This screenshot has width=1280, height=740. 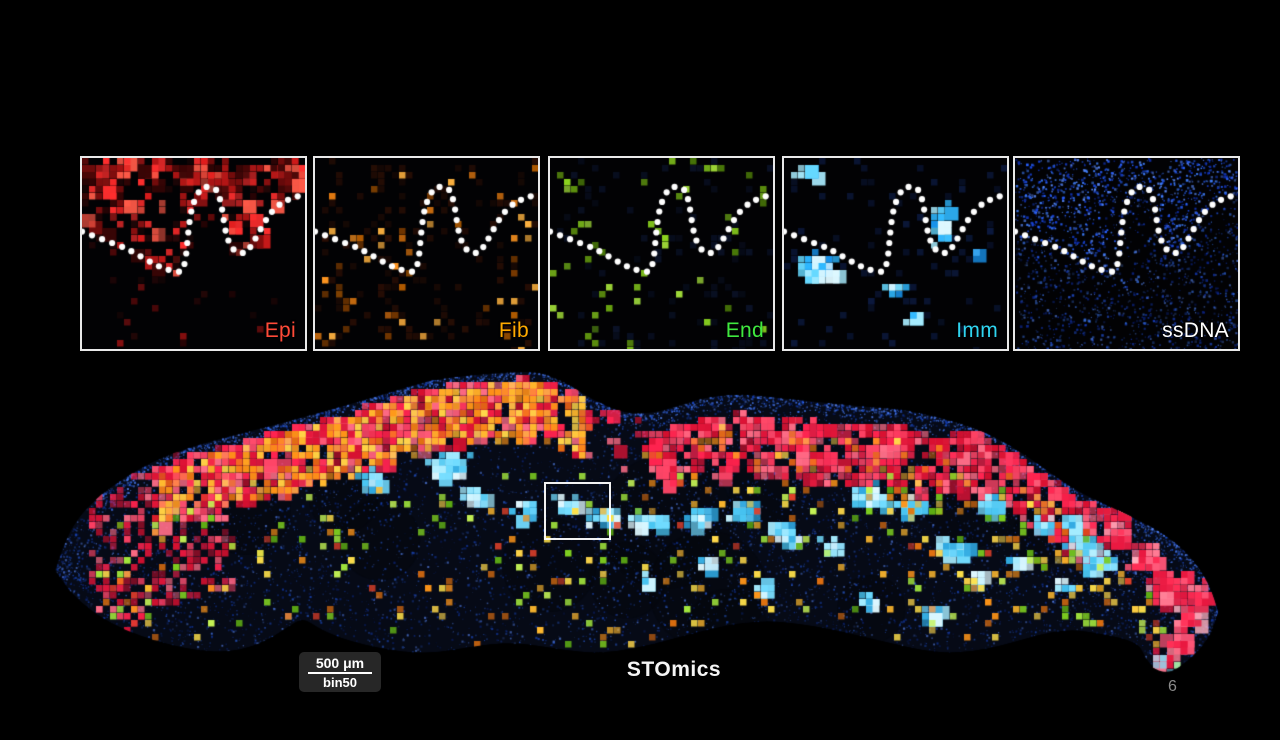 I want to click on panel-fib: Fib, so click(x=426, y=253).